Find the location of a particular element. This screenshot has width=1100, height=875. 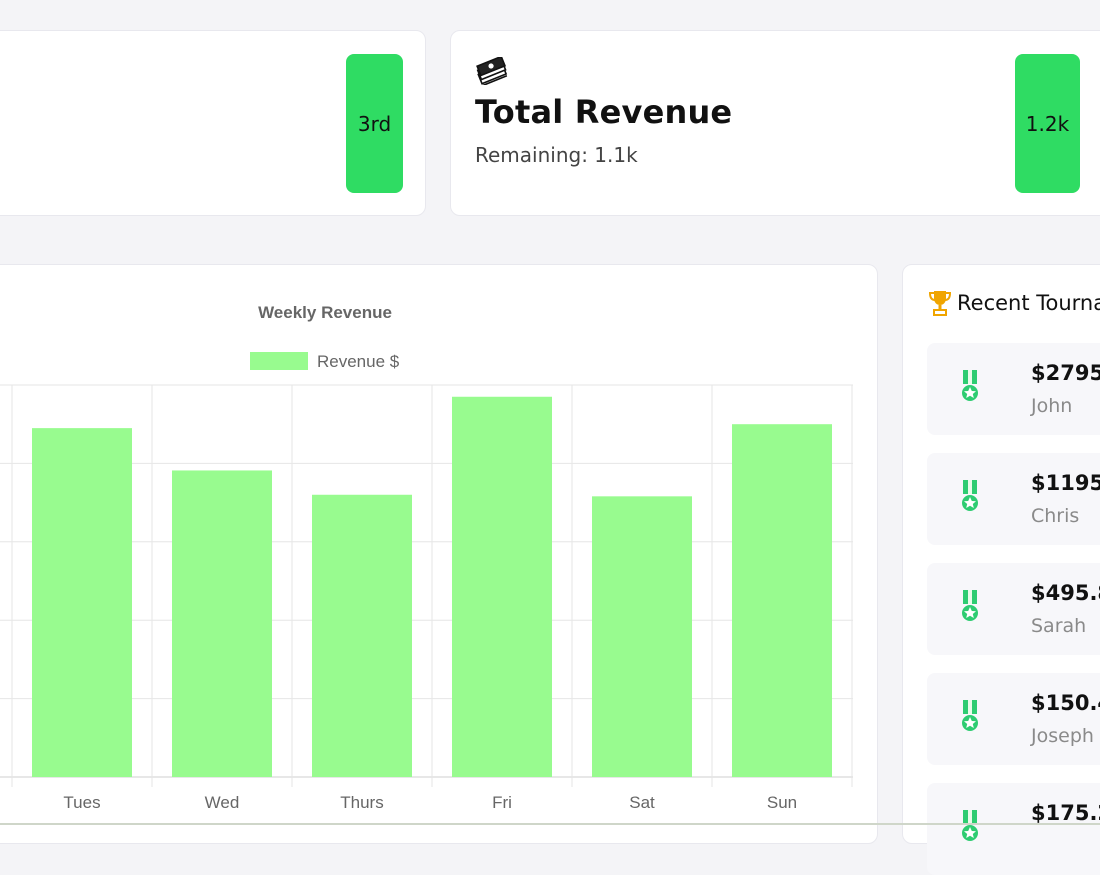

tournament-player-name: Chris is located at coordinates (1055, 516).